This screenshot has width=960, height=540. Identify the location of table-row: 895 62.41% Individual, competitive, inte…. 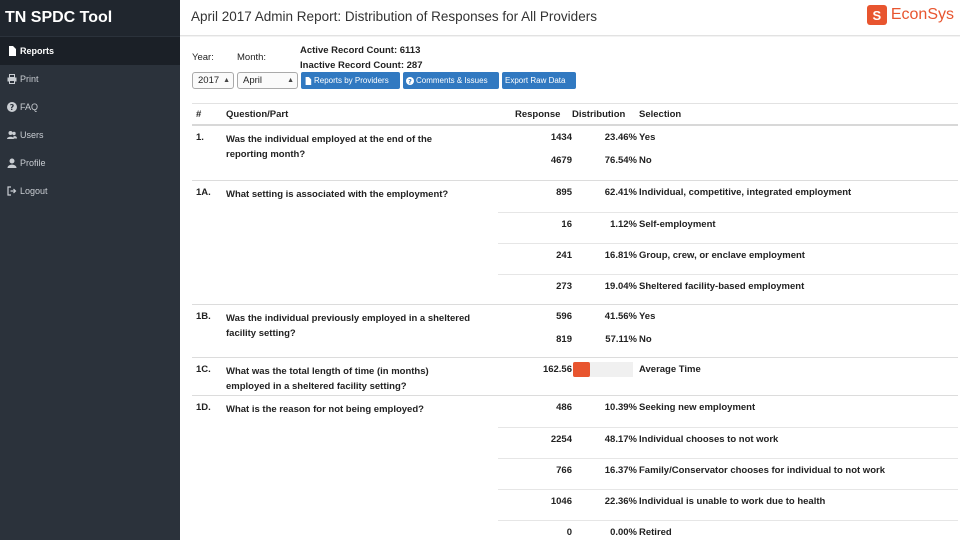
(728, 196).